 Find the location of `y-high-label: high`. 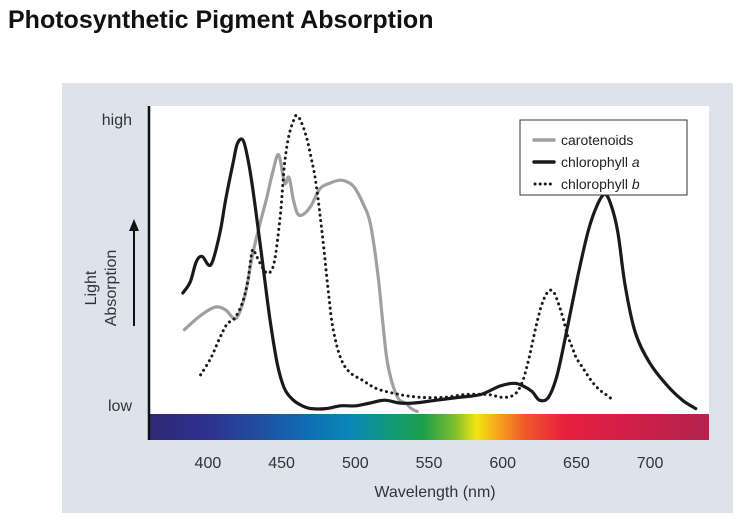

y-high-label: high is located at coordinates (117, 120).